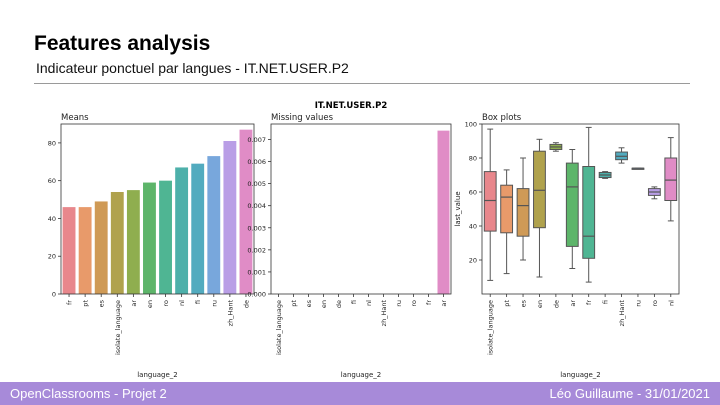  What do you see at coordinates (556, 147) in the screenshot?
I see `box-de` at bounding box center [556, 147].